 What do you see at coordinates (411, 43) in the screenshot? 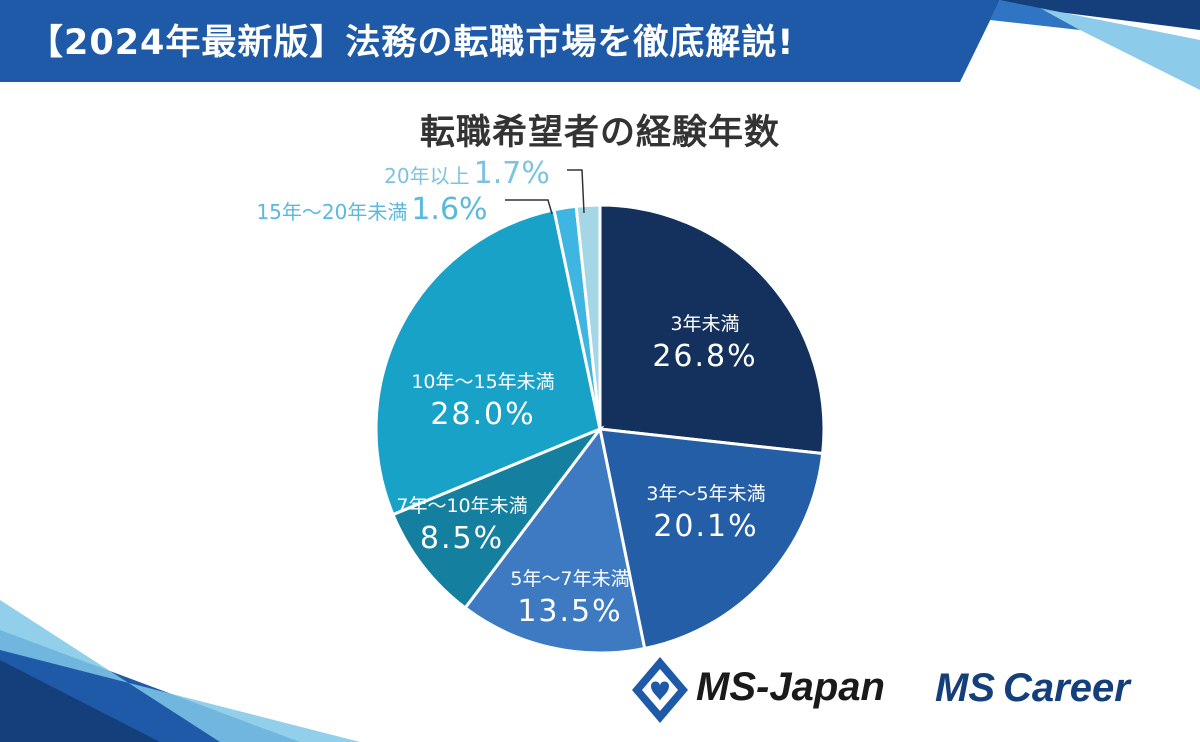
I see `header-title: 【2024年最新版】法務の転職市場を徹底解説!` at bounding box center [411, 43].